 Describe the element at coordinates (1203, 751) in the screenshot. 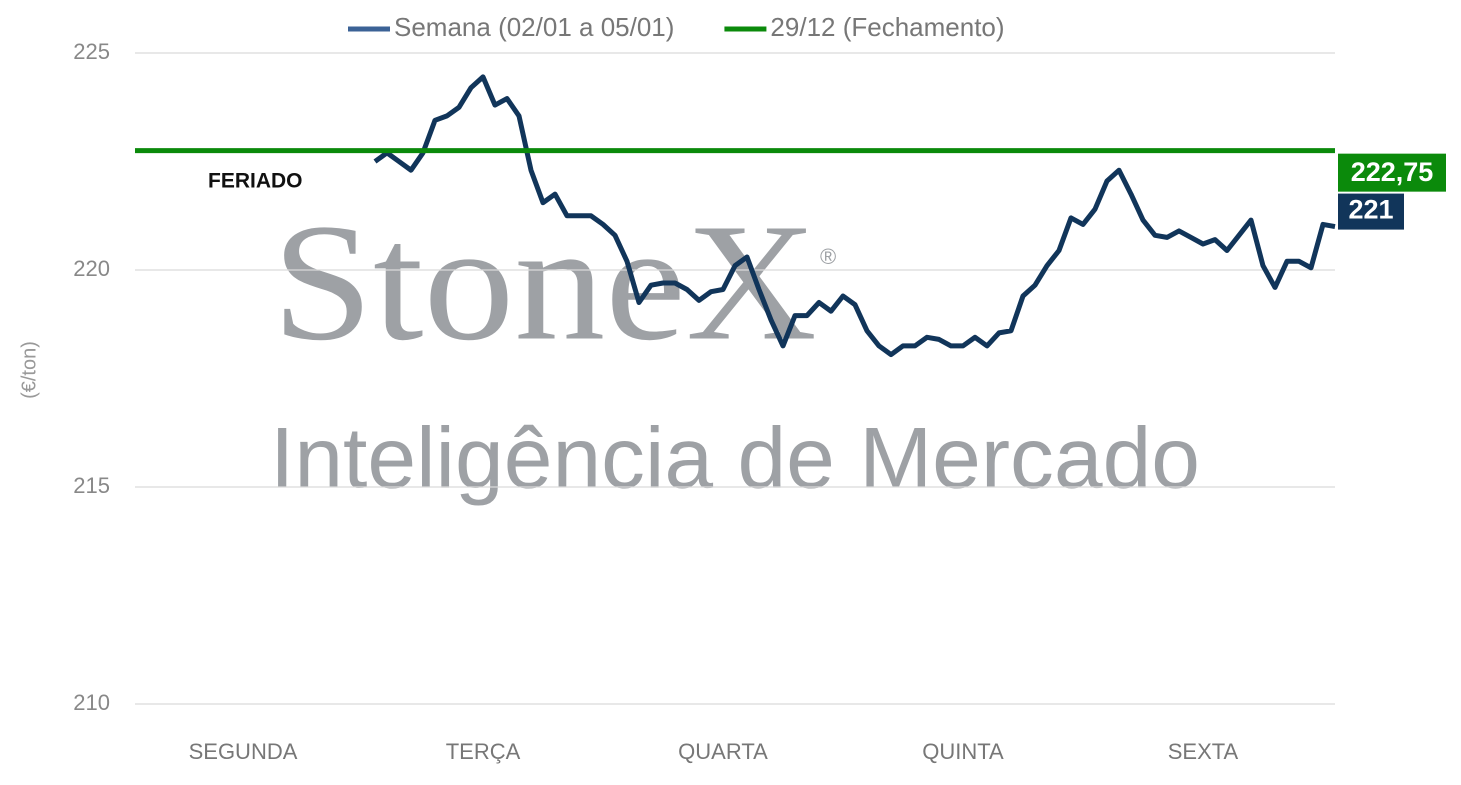

I see `x-tick-label: SEXTA` at that location.